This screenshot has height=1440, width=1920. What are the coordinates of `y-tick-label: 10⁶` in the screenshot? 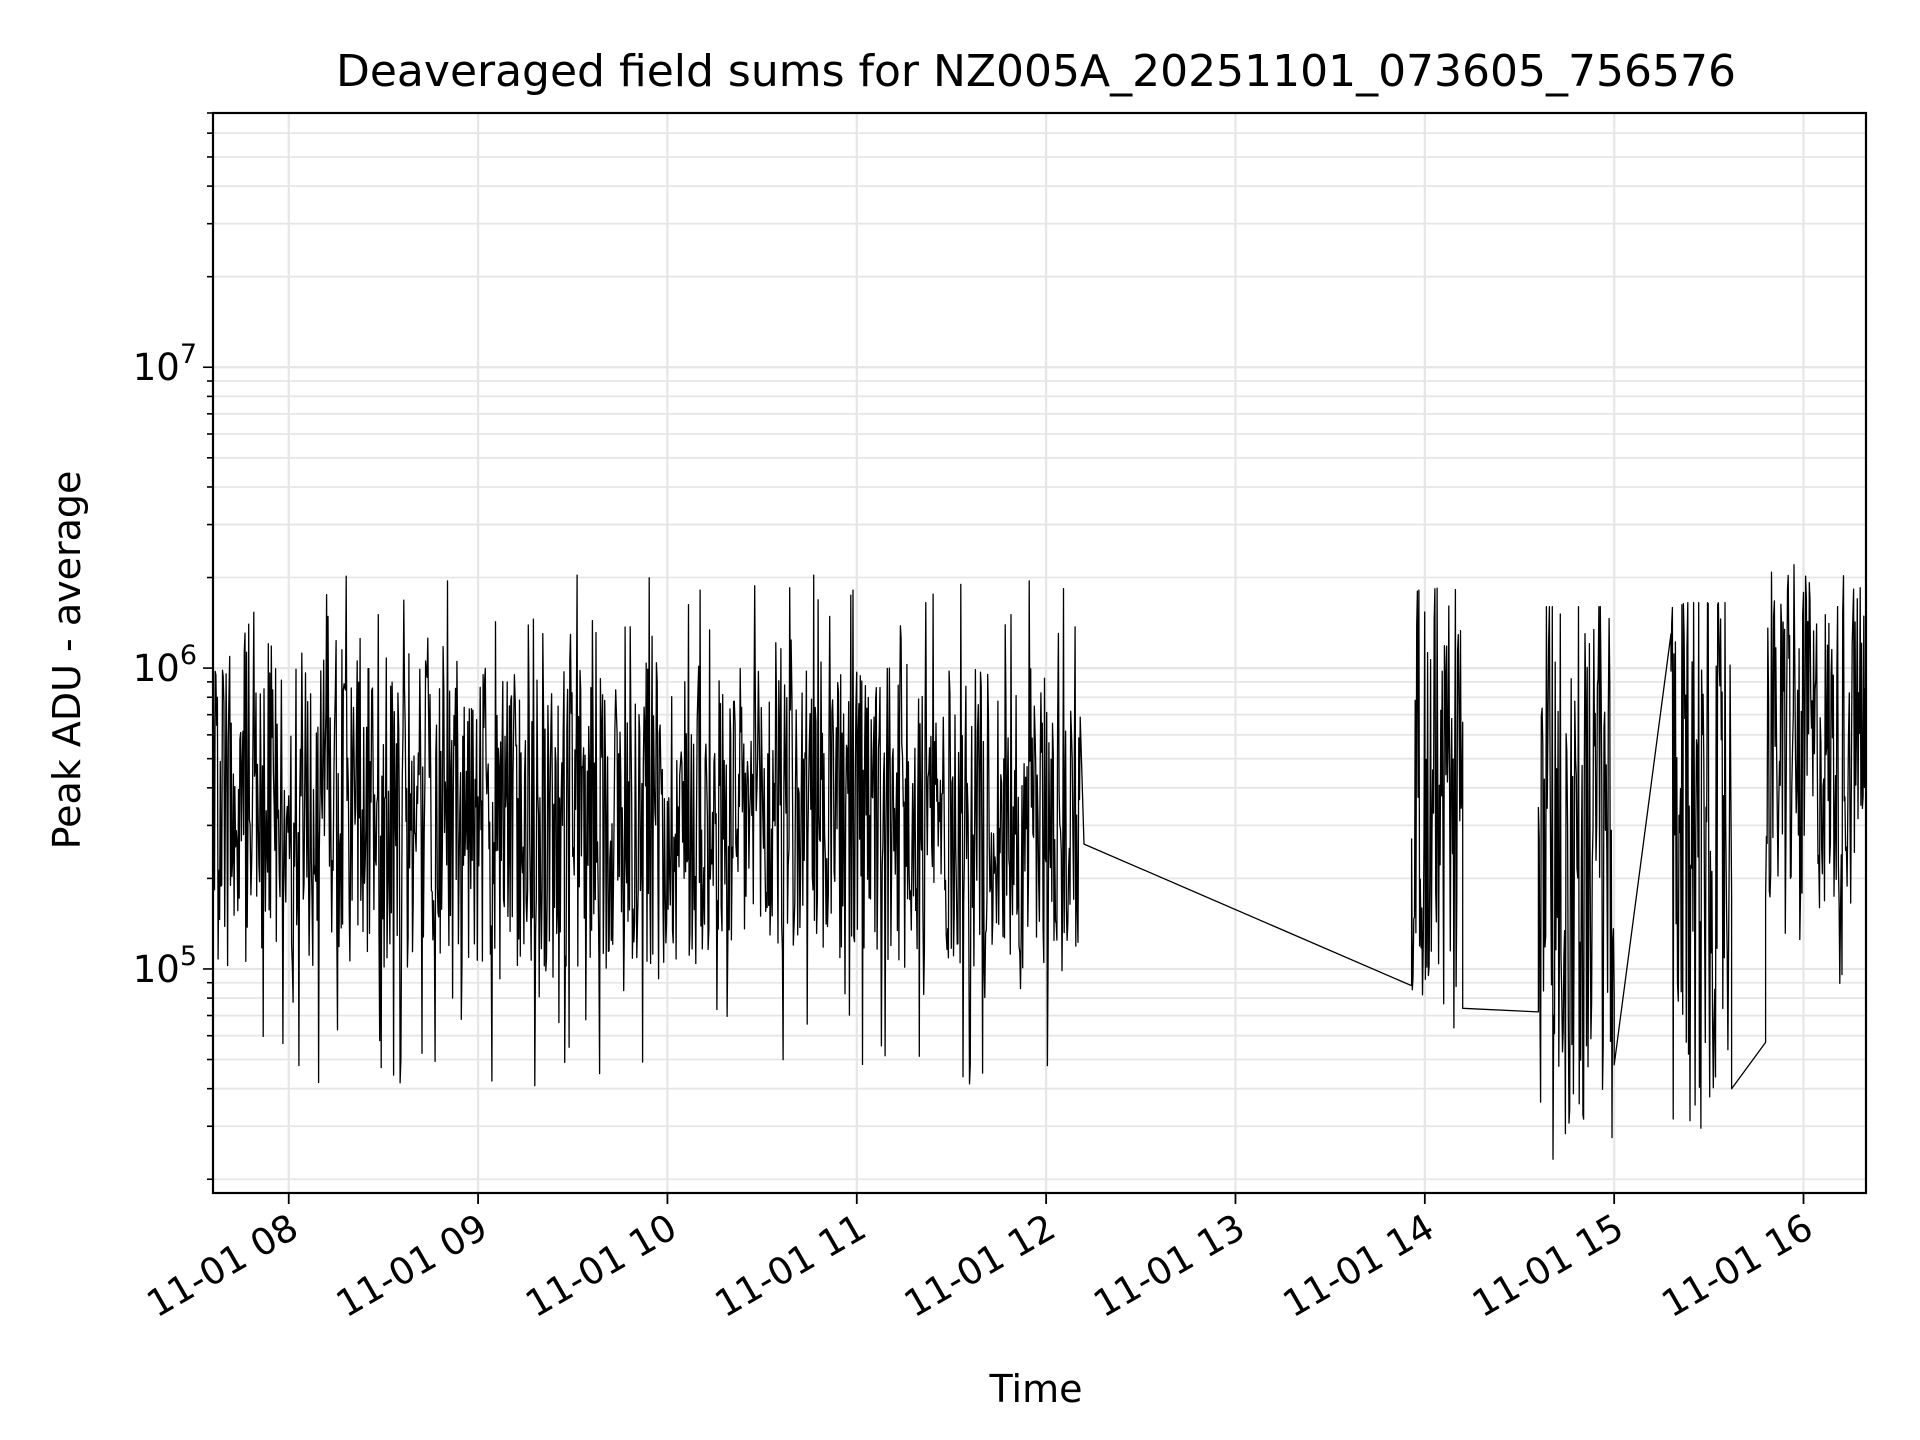 It's located at (165, 665).